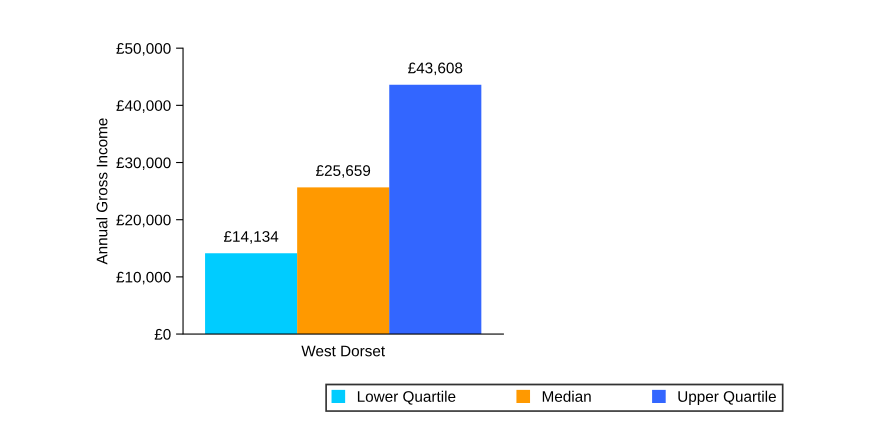 This screenshot has height=446, width=880. I want to click on x-tick-label: West Dorset, so click(343, 351).